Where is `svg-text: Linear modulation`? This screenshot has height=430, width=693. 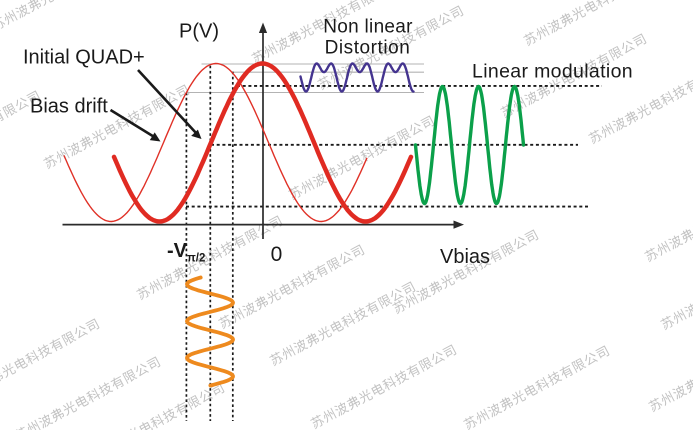 svg-text: Linear modulation is located at coordinates (552, 72).